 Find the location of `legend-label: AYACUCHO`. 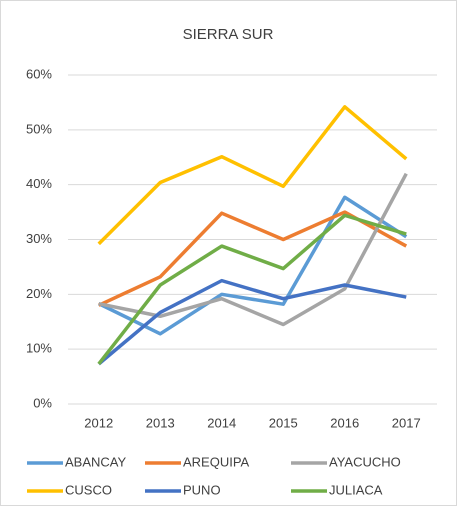

legend-label: AYACUCHO is located at coordinates (365, 461).